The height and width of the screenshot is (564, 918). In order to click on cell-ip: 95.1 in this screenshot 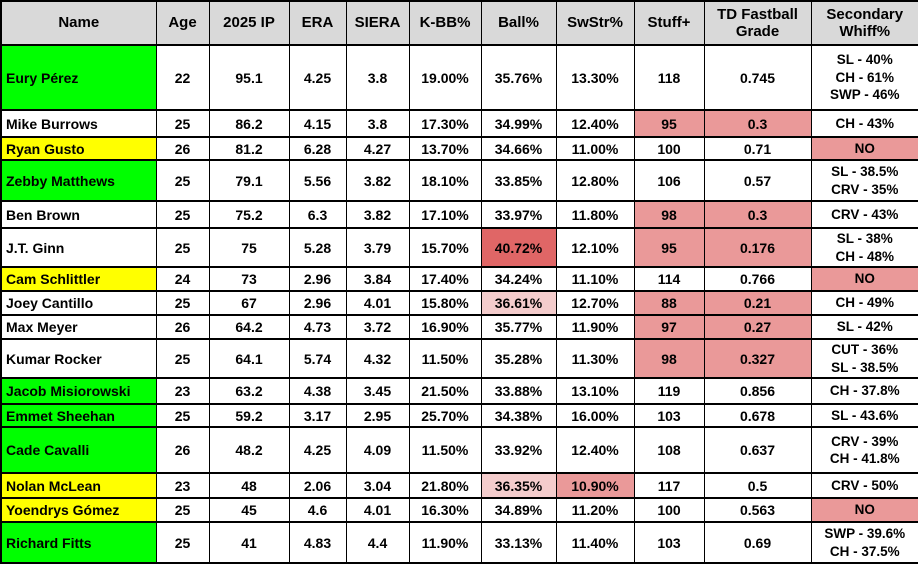, I will do `click(249, 77)`.